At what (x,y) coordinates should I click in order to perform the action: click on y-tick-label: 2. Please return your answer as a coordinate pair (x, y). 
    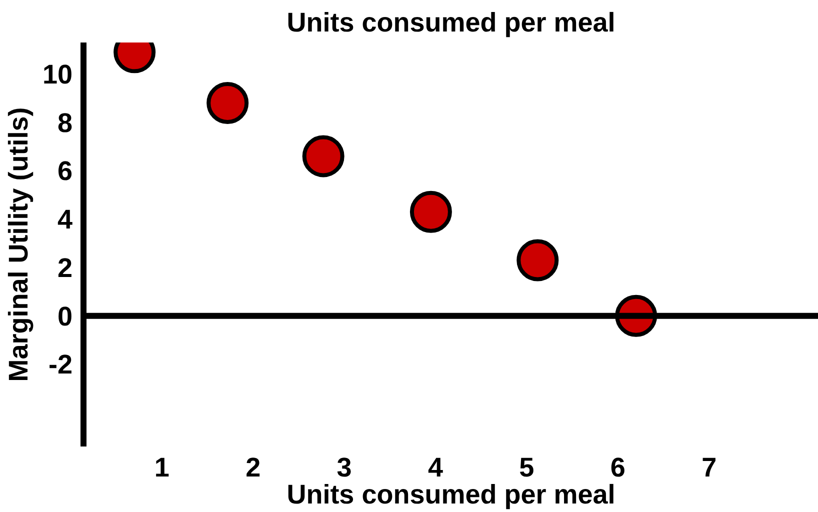
    Looking at the image, I should click on (65, 267).